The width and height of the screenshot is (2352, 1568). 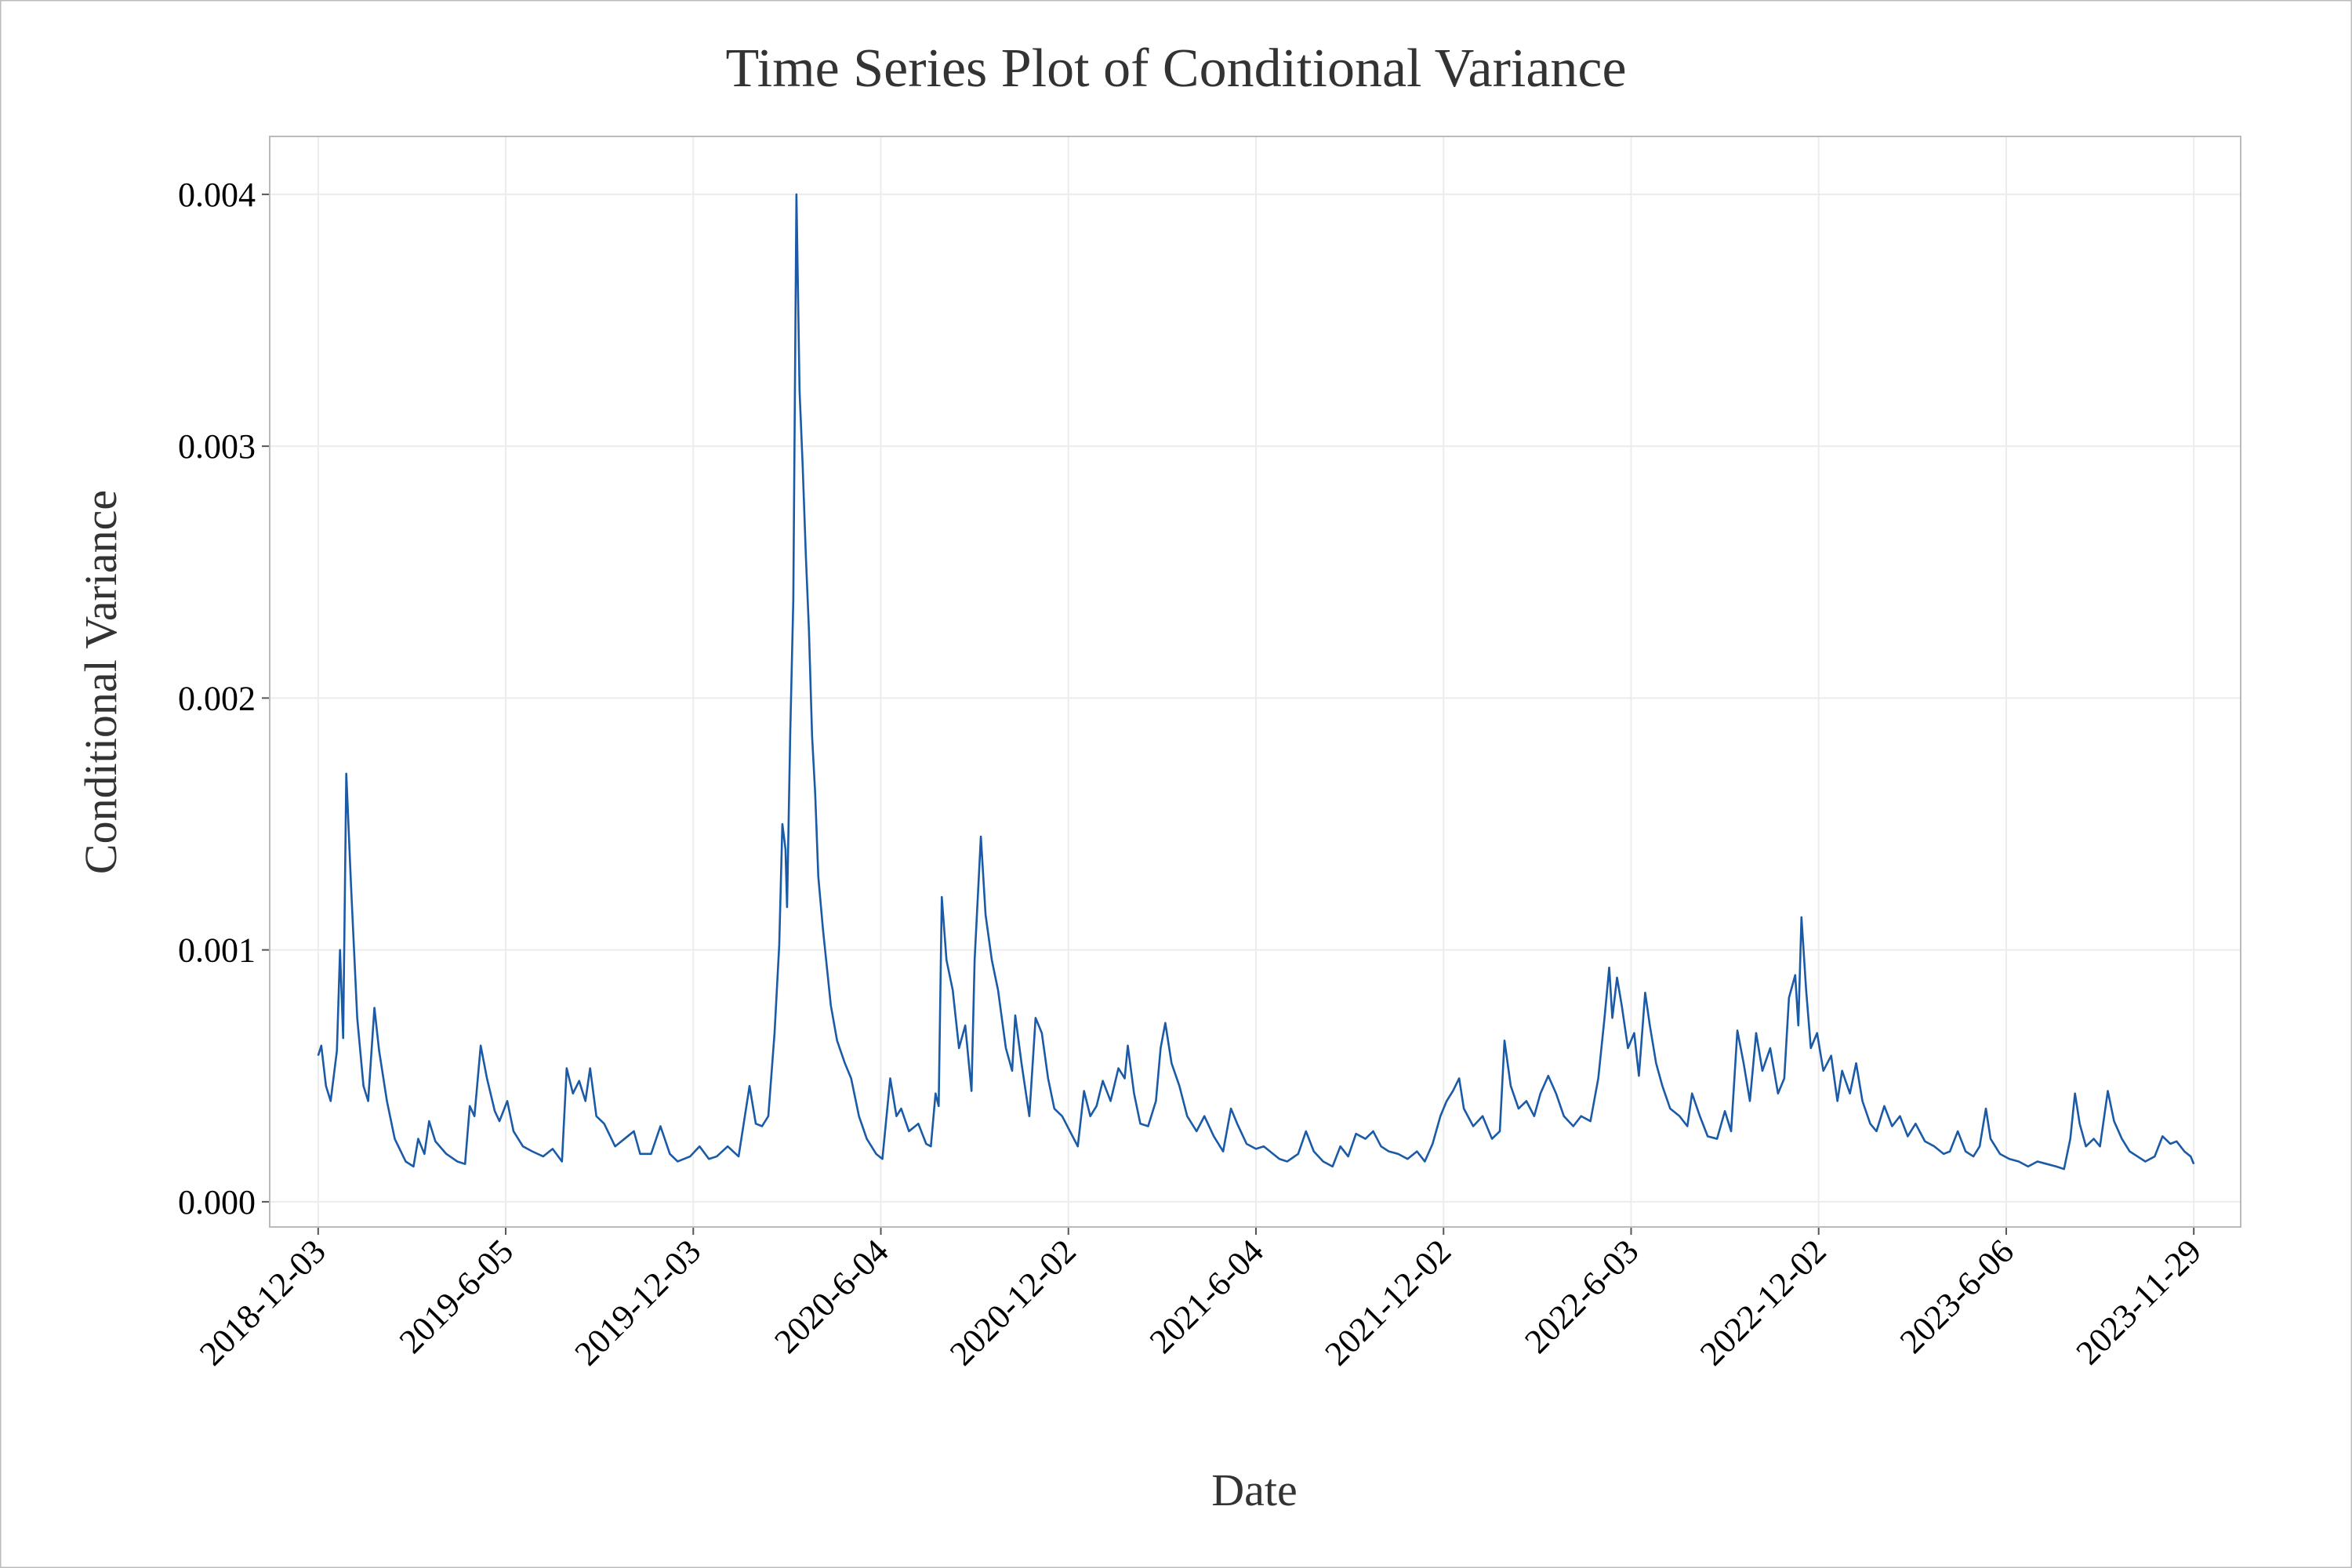 I want to click on y-axis-title: Conditional Variance, so click(x=100, y=682).